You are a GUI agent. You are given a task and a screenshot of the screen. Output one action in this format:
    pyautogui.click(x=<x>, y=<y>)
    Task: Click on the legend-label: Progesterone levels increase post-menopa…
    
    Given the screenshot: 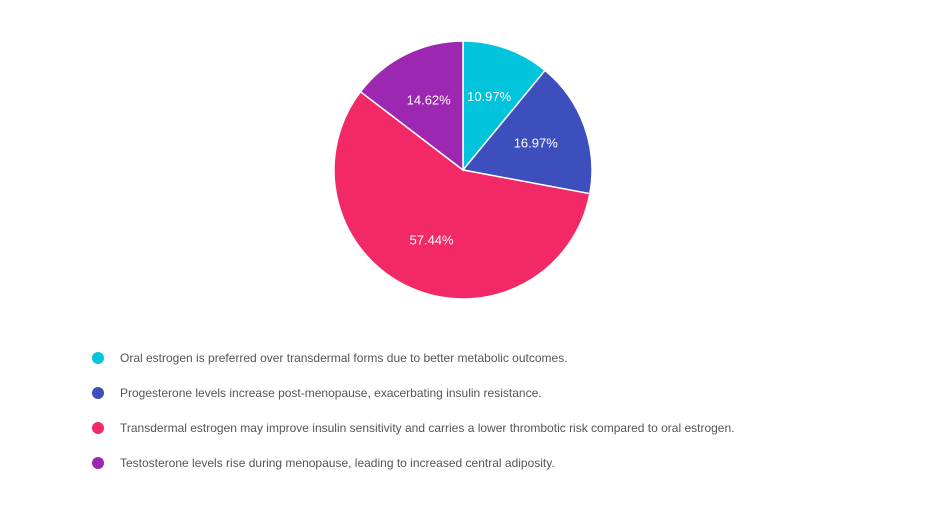 What is the action you would take?
    pyautogui.click(x=331, y=392)
    